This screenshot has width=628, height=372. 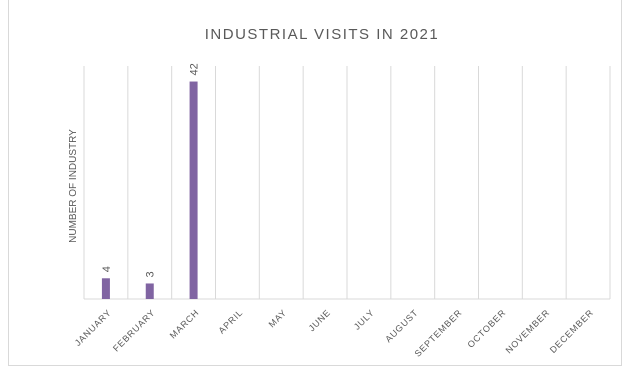 What do you see at coordinates (193, 190) in the screenshot?
I see `bar-march` at bounding box center [193, 190].